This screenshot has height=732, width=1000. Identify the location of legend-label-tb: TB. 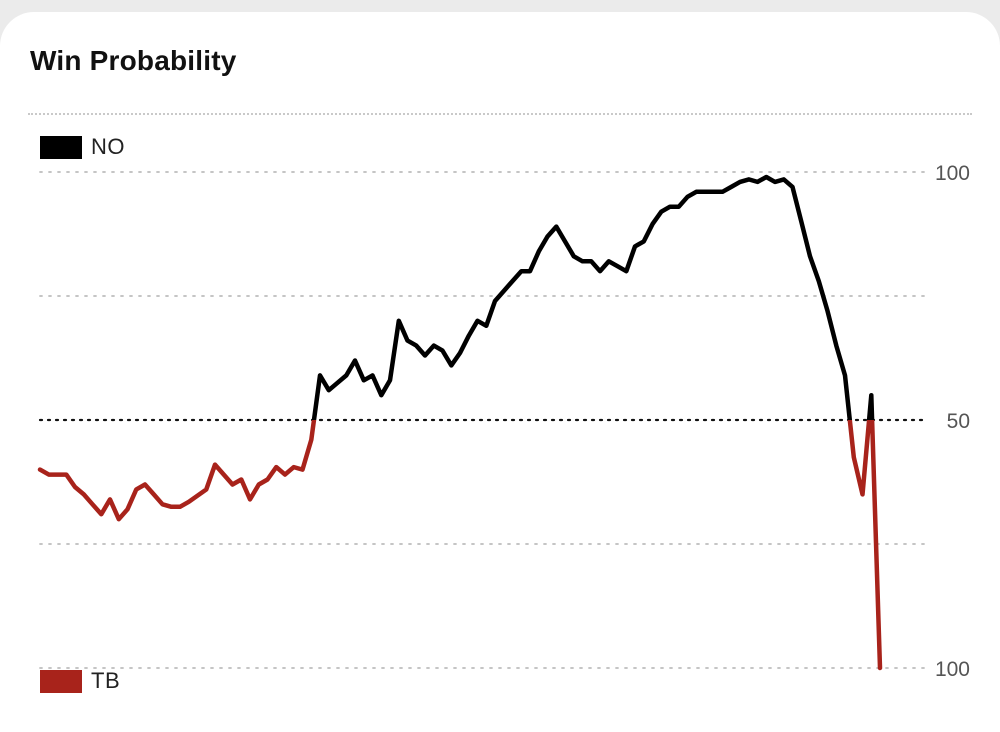
(106, 680).